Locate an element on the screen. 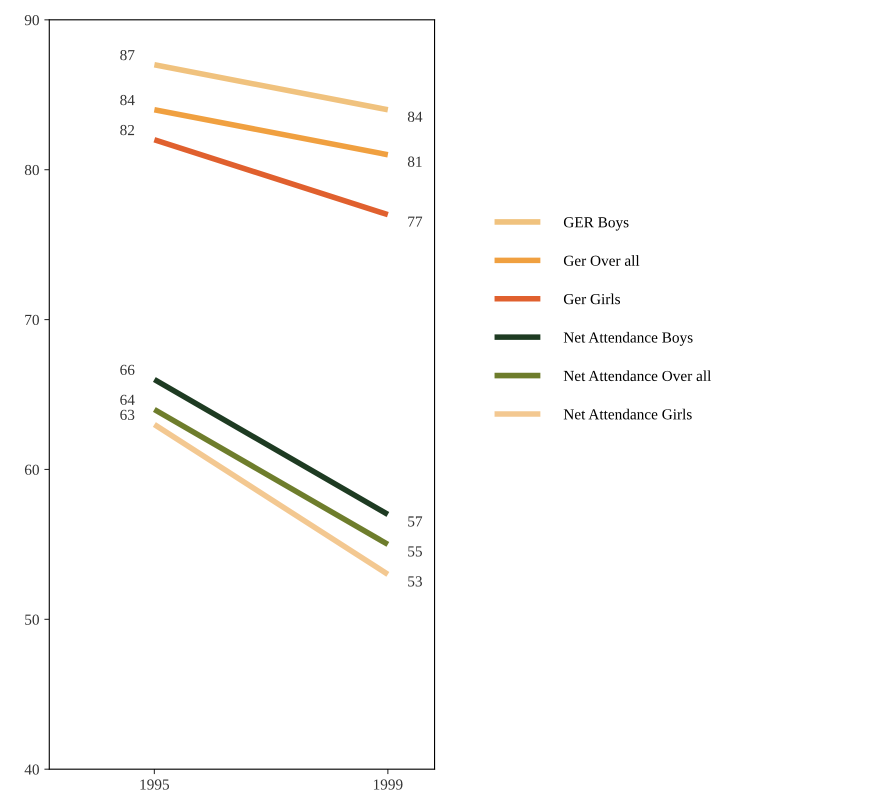  legend-label: GER Boys is located at coordinates (596, 224).